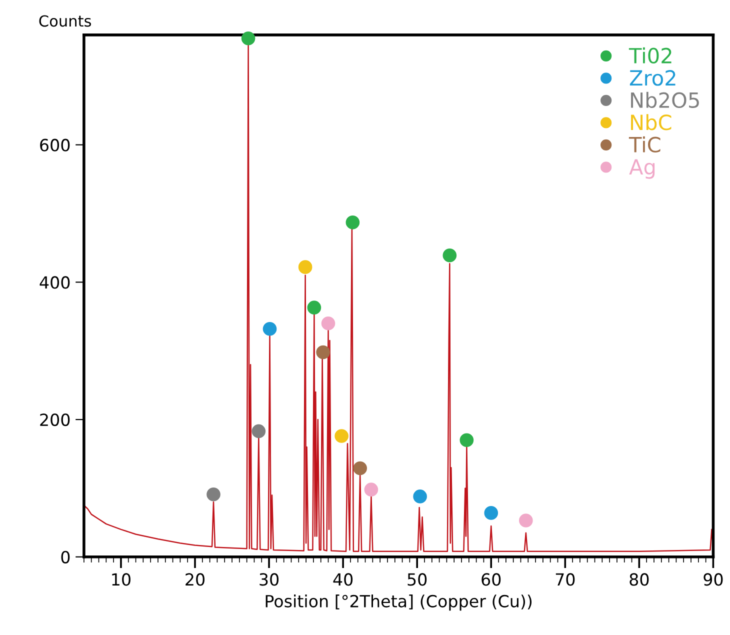 Image resolution: width=730 pixels, height=635 pixels. Describe the element at coordinates (55, 419) in the screenshot. I see `y-tick-label: 200` at that location.